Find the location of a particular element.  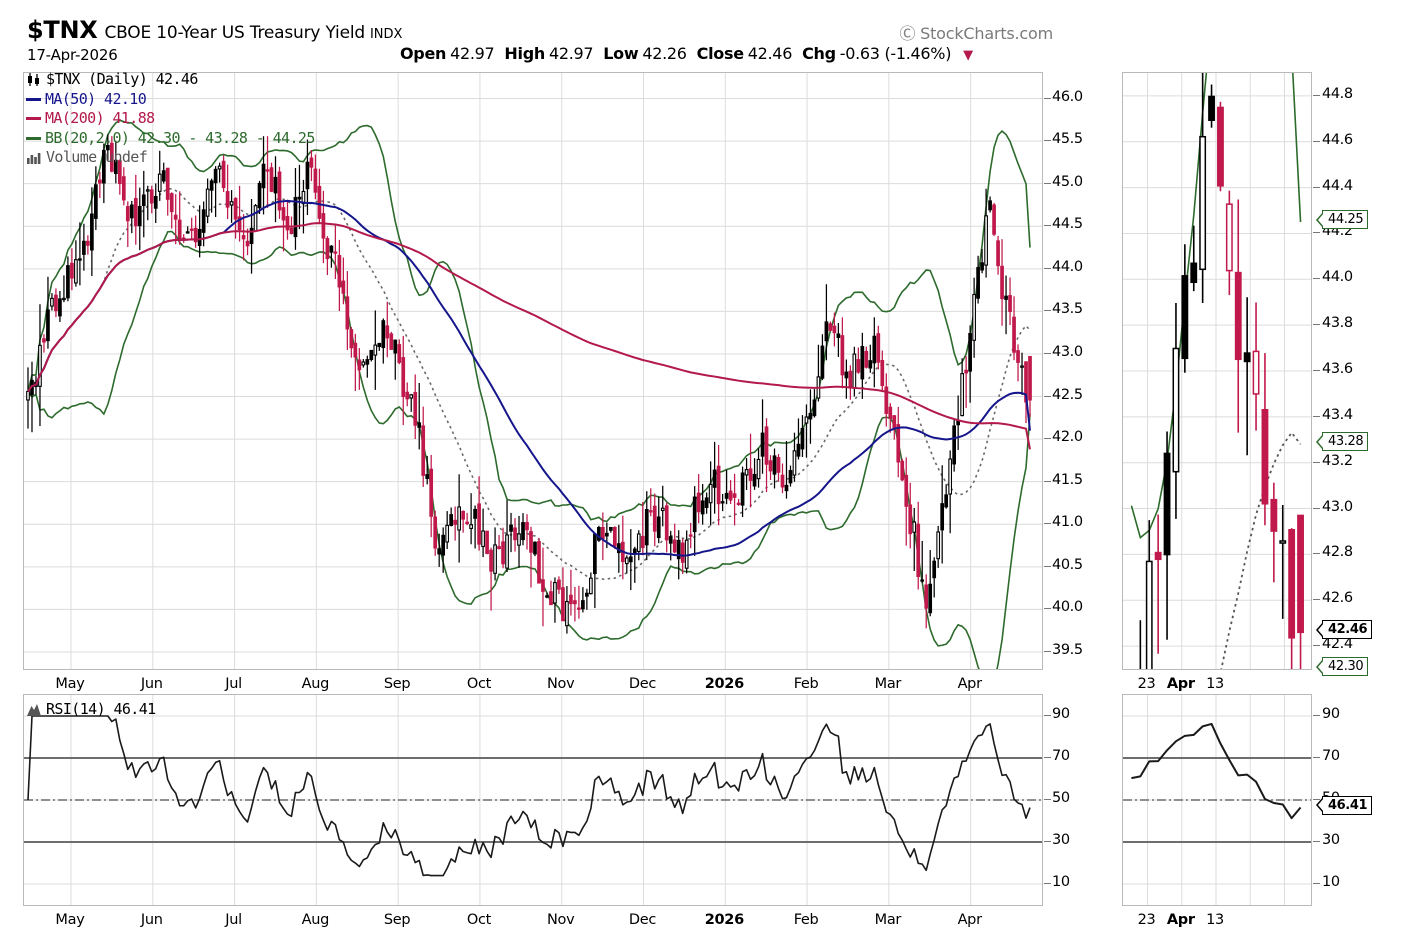

zoom-rsi-y-tick-label: 30 is located at coordinates (1331, 840).